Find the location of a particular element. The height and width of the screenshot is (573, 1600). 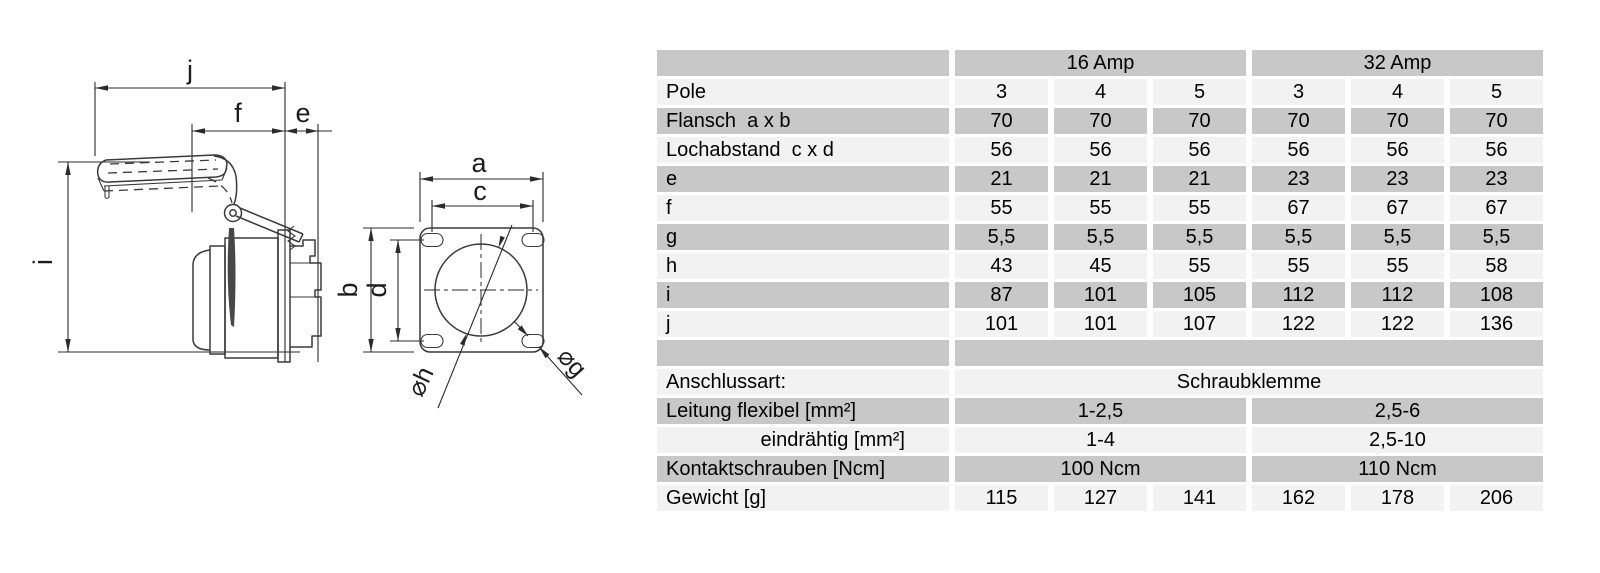

row-label: h is located at coordinates (803, 266).